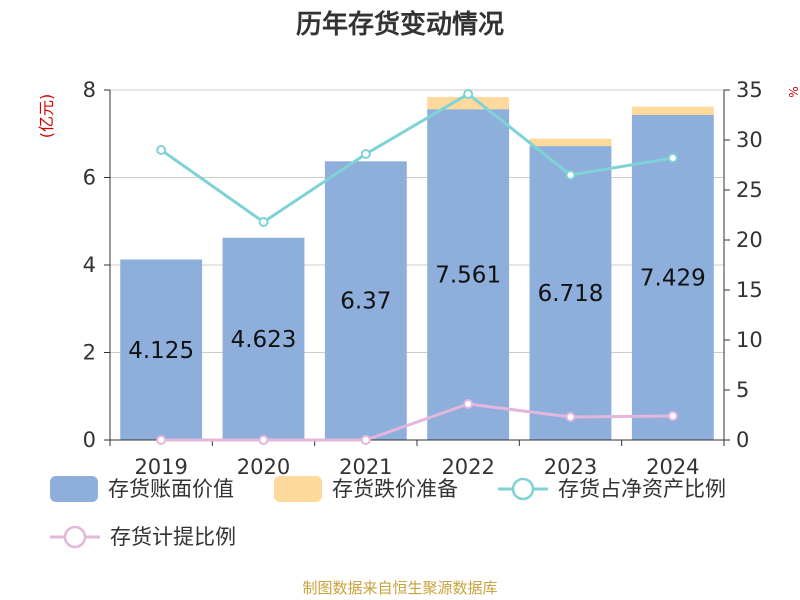 This screenshot has height=600, width=800. I want to click on legend-item-impairment: 存货跌价准备, so click(366, 489).